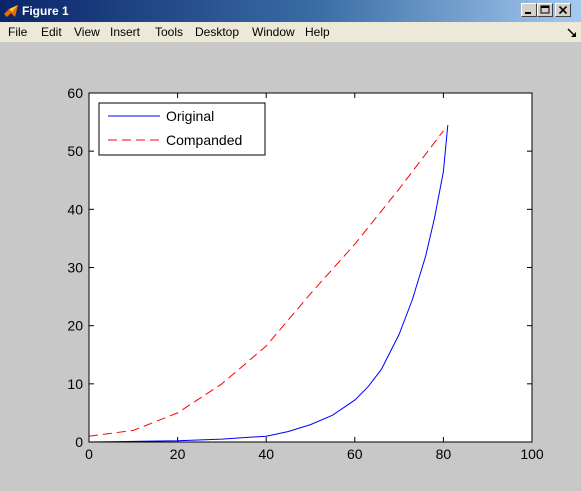 The image size is (581, 491). I want to click on y-tick-label: 60, so click(75, 93).